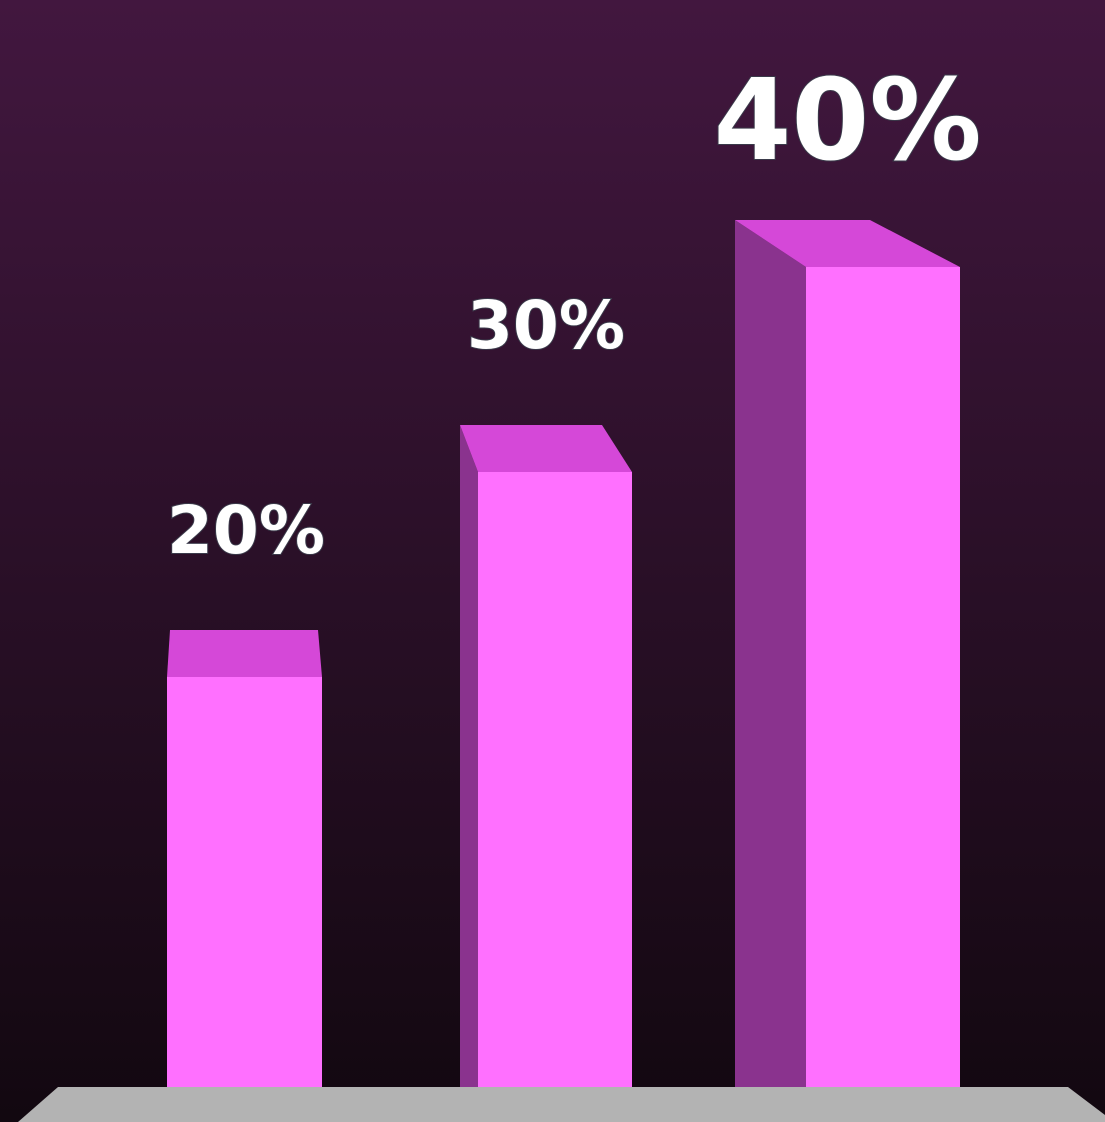 This screenshot has width=1105, height=1122. Describe the element at coordinates (246, 530) in the screenshot. I see `value-label: 20%` at that location.